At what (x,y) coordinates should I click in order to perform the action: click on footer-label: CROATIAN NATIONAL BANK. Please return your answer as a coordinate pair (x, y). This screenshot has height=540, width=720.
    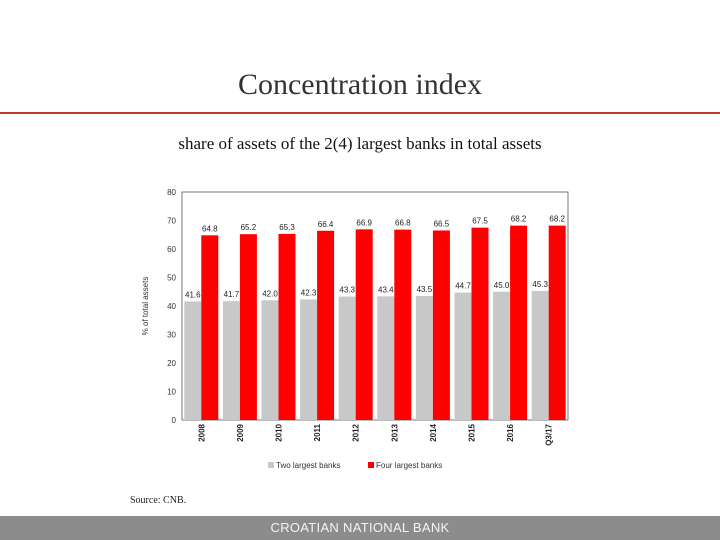
    Looking at the image, I should click on (360, 527).